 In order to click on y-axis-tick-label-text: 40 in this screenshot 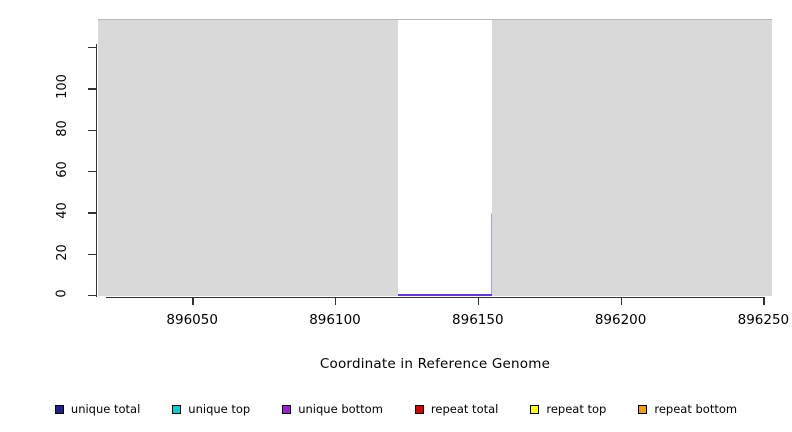, I will do `click(62, 211)`.